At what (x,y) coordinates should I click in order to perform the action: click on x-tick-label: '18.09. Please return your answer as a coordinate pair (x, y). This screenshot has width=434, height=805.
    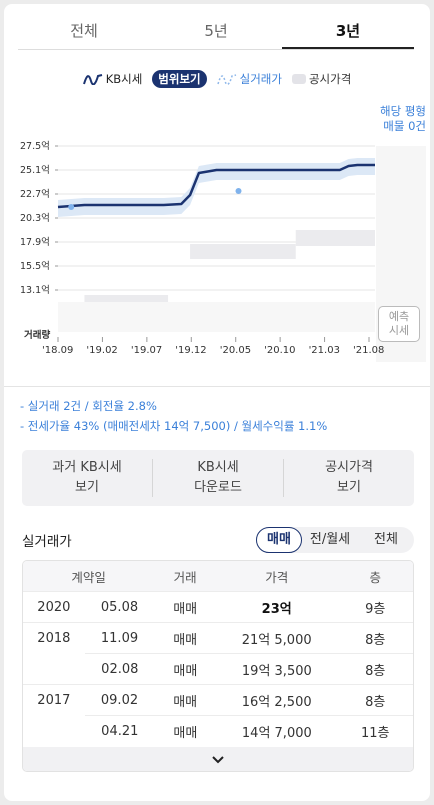
    Looking at the image, I should click on (57, 350).